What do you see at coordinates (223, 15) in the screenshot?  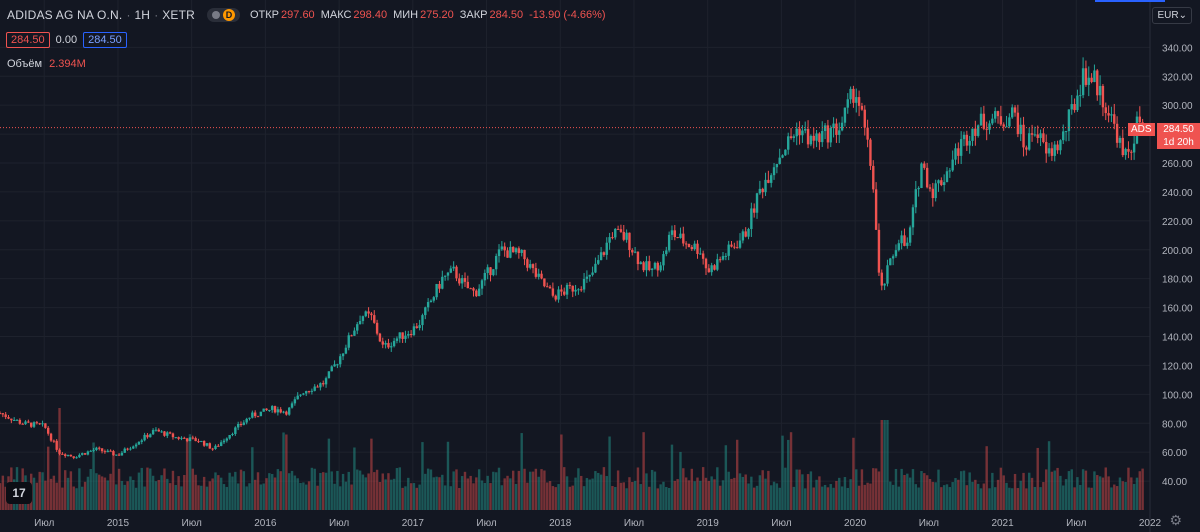 I see `data-source-badge: D` at bounding box center [223, 15].